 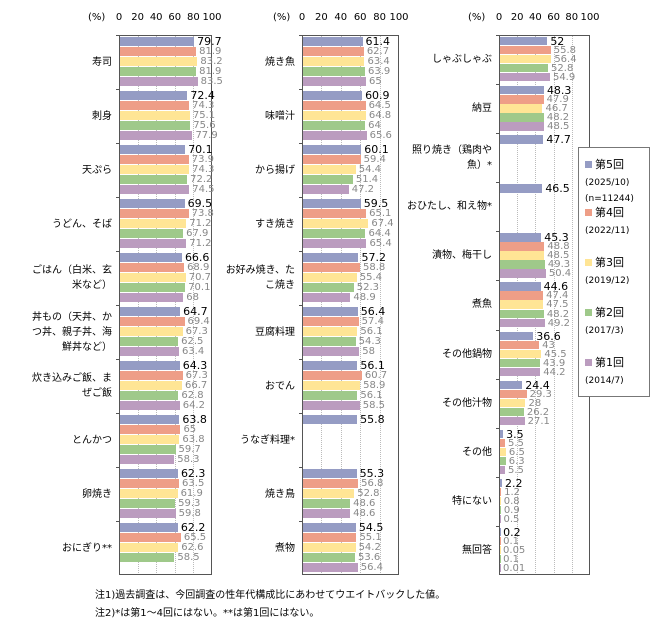 What do you see at coordinates (376, 149) in the screenshot?
I see `data-label: 60.1` at bounding box center [376, 149].